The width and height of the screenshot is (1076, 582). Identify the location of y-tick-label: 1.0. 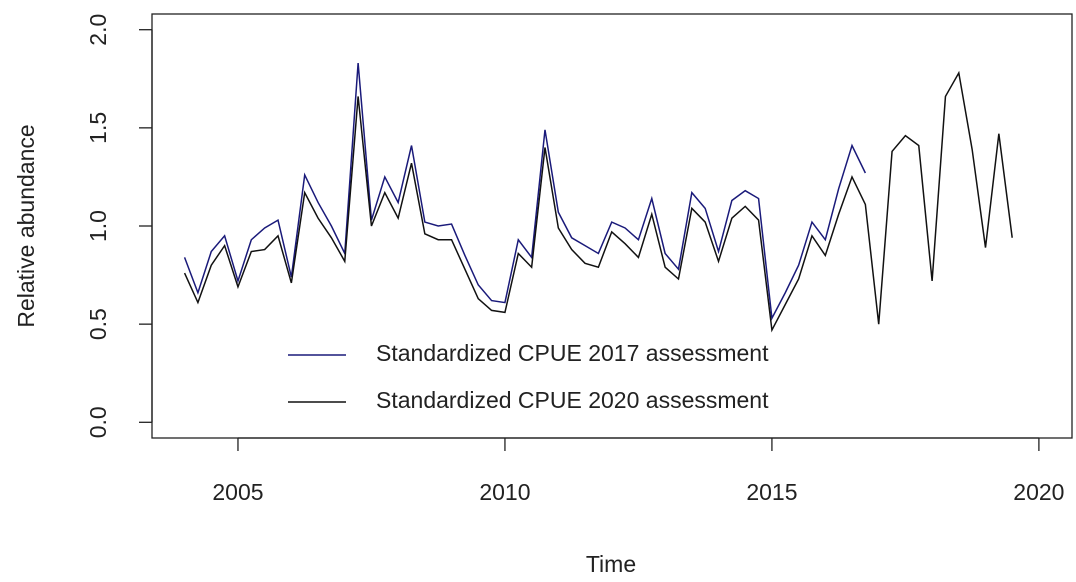
(98, 226).